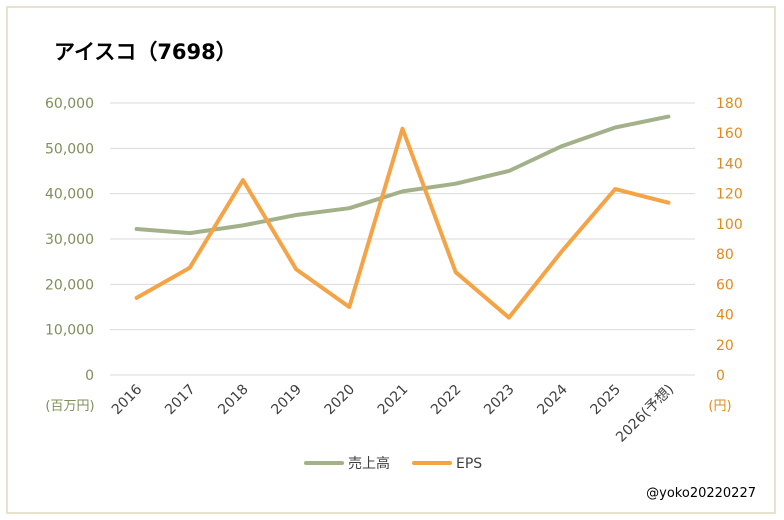 The height and width of the screenshot is (520, 784). What do you see at coordinates (606, 400) in the screenshot?
I see `x-tick-label: 2025` at bounding box center [606, 400].